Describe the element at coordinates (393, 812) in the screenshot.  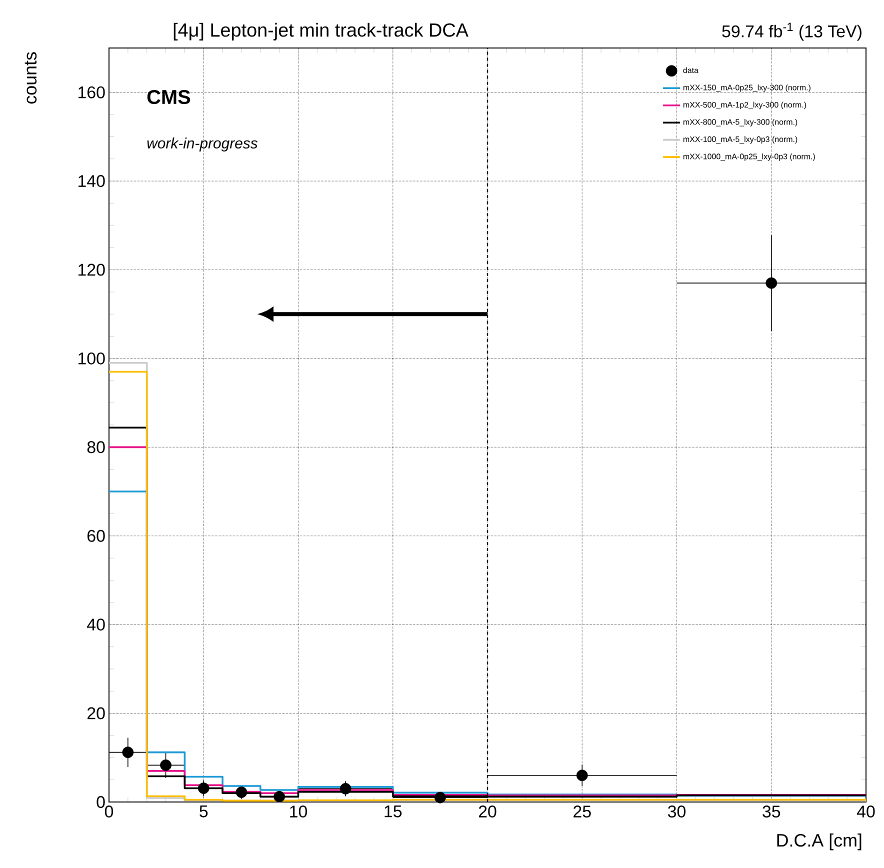
I see `x-tick-label: 15` at that location.